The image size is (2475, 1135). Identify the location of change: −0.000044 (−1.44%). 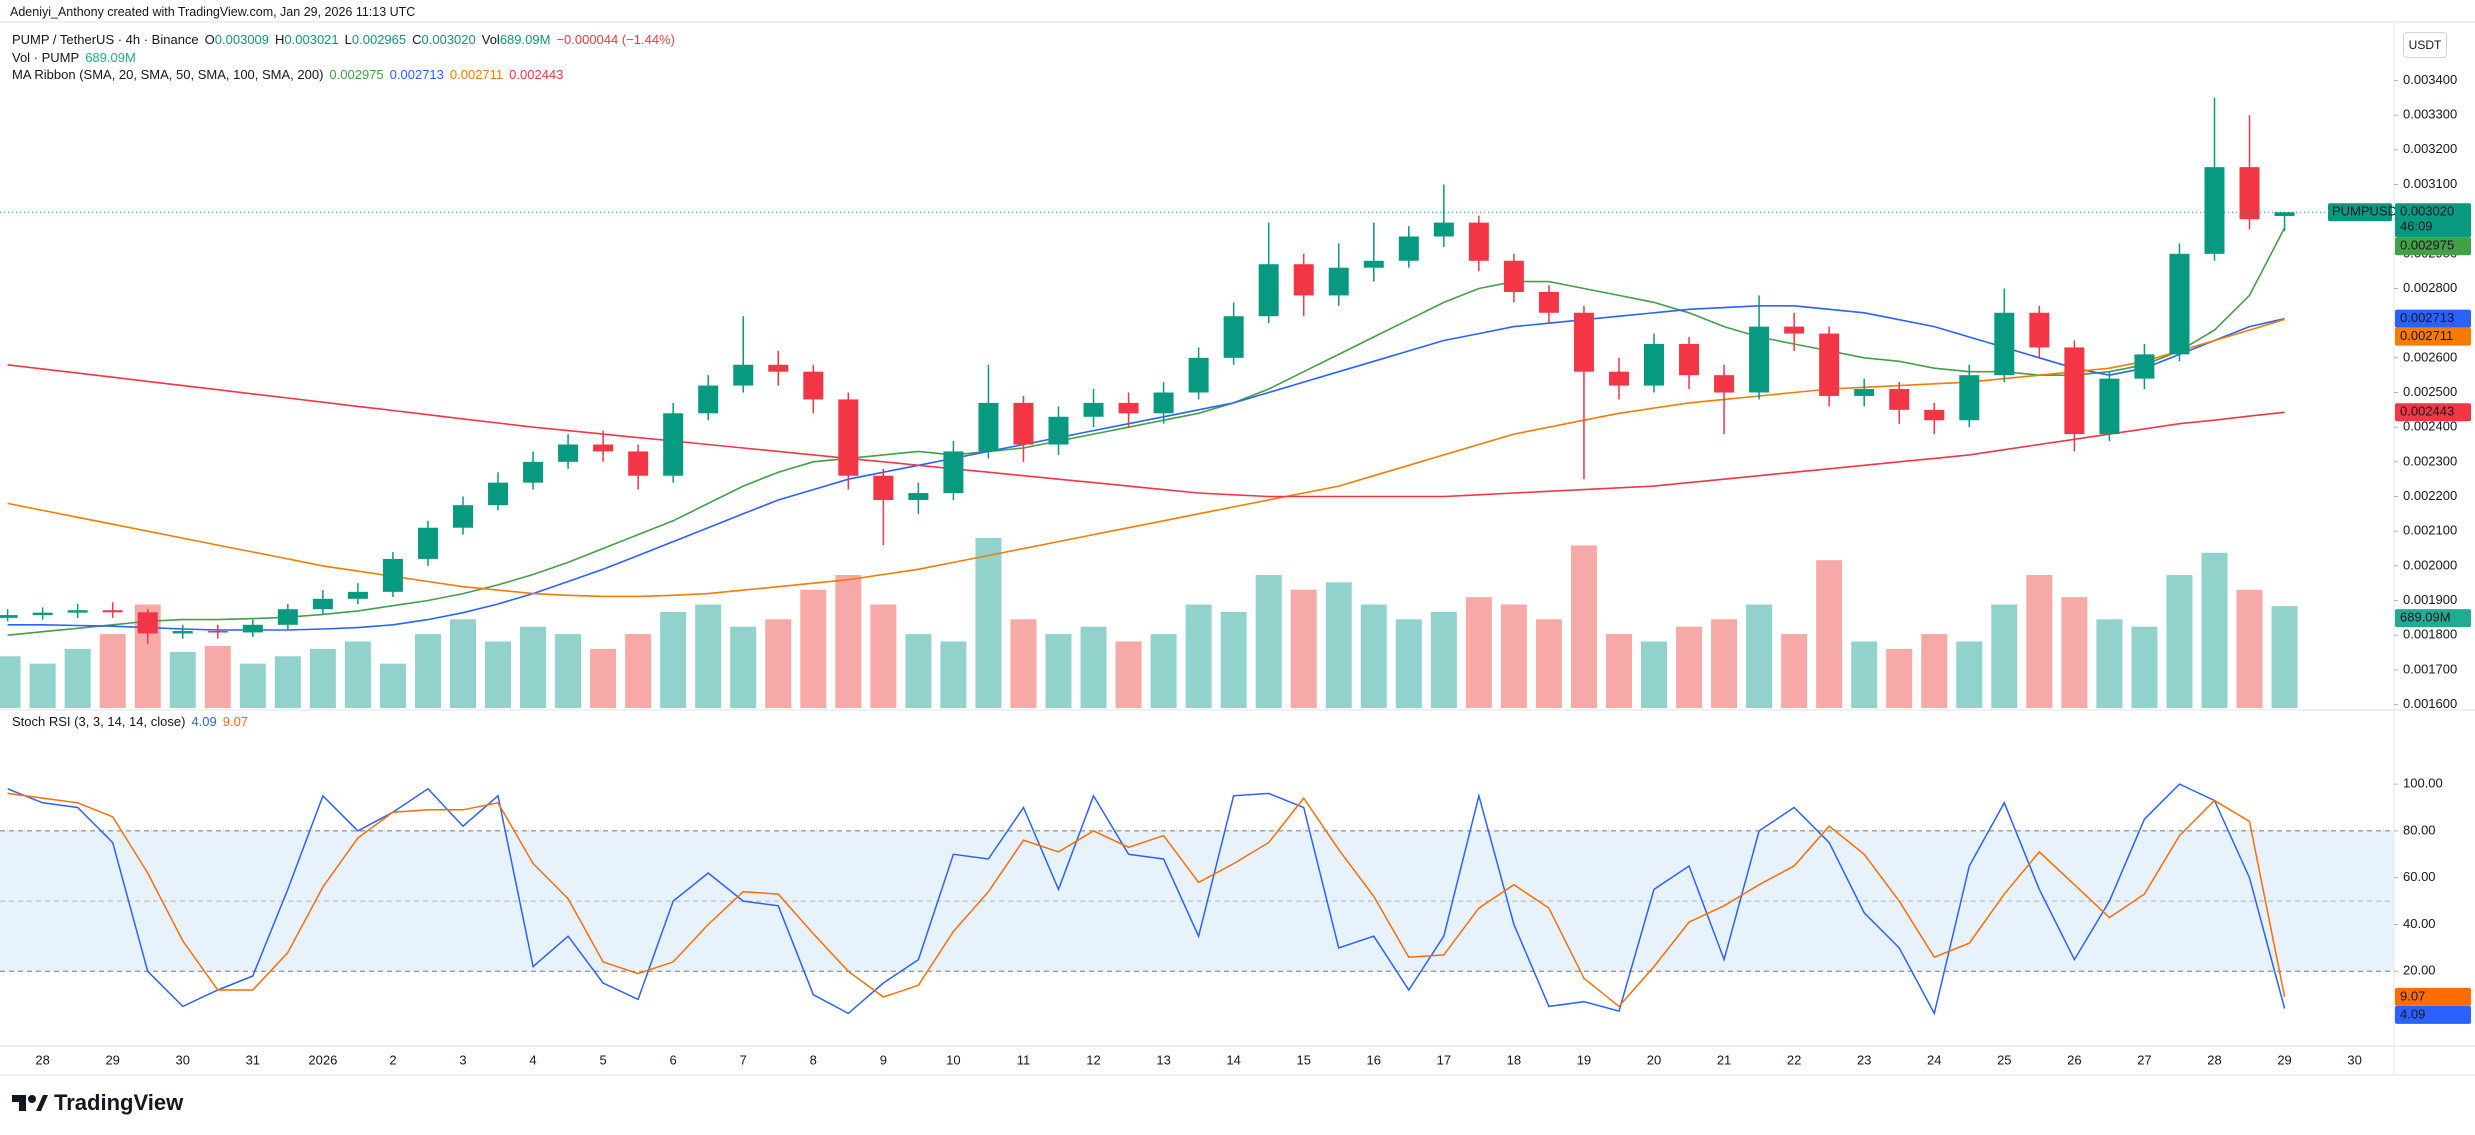
(615, 39).